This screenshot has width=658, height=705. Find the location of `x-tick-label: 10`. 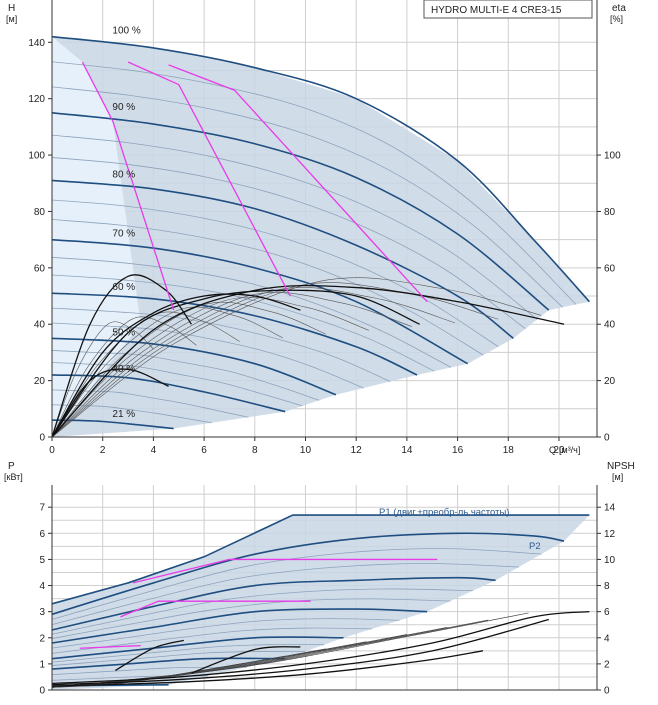

x-tick-label: 10 is located at coordinates (306, 450).